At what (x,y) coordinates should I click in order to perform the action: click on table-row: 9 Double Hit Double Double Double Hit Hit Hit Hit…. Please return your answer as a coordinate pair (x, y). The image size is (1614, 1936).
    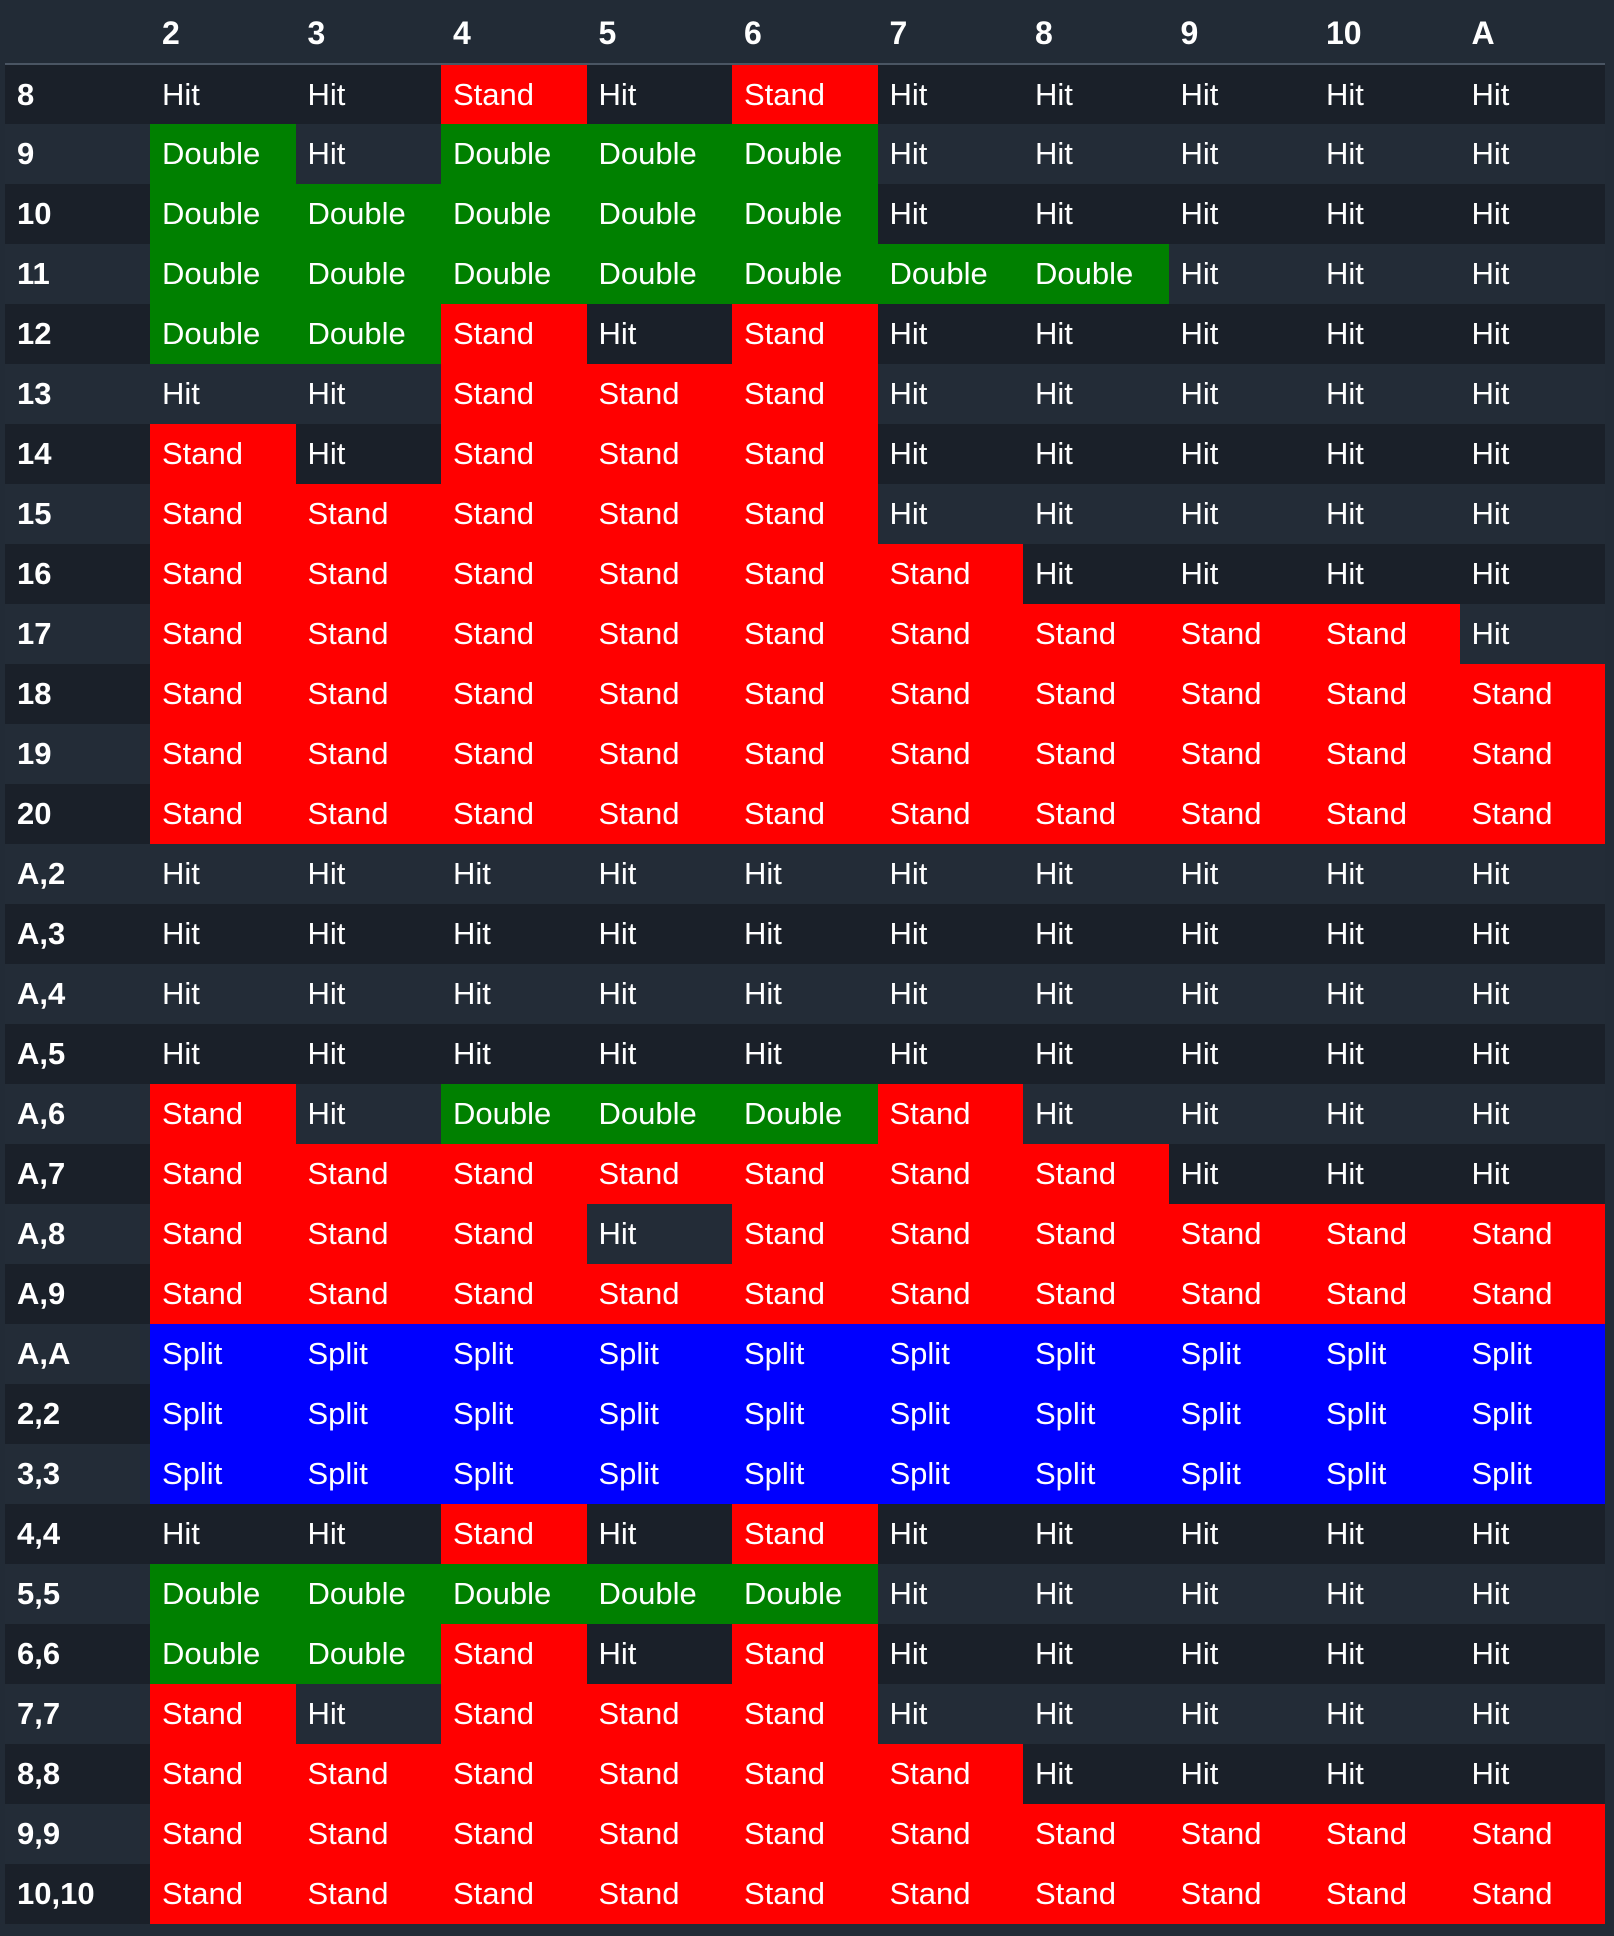
    Looking at the image, I should click on (805, 154).